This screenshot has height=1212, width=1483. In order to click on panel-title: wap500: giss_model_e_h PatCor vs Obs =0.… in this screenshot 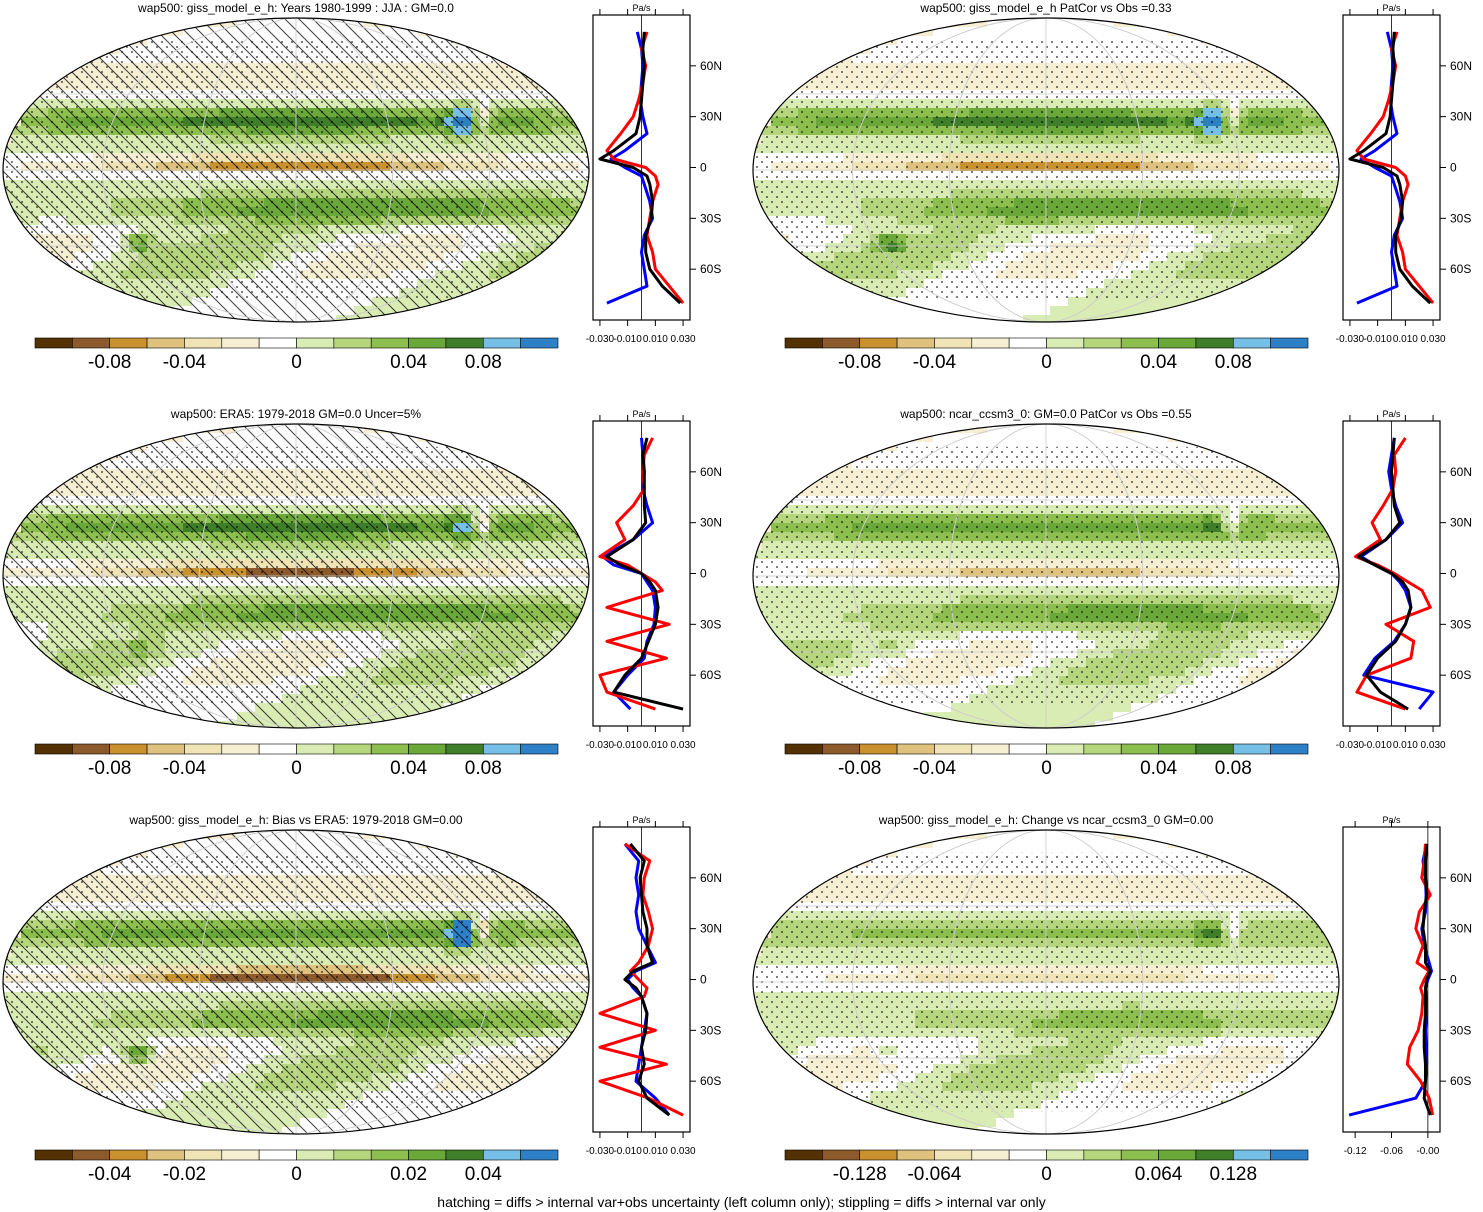, I will do `click(1045, 8)`.